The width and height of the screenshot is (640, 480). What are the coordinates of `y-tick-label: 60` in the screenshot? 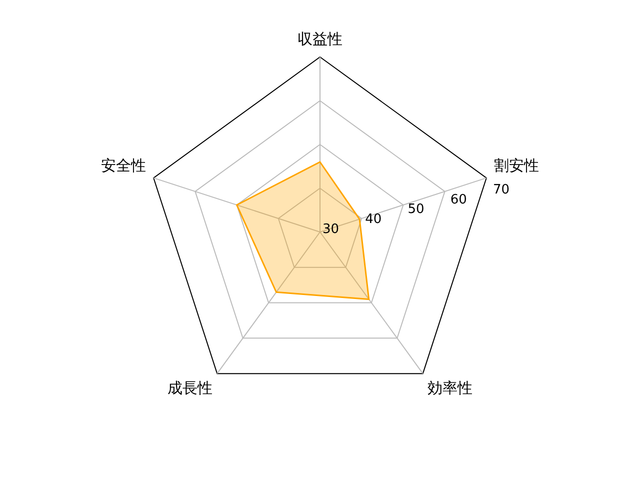 It's located at (458, 200).